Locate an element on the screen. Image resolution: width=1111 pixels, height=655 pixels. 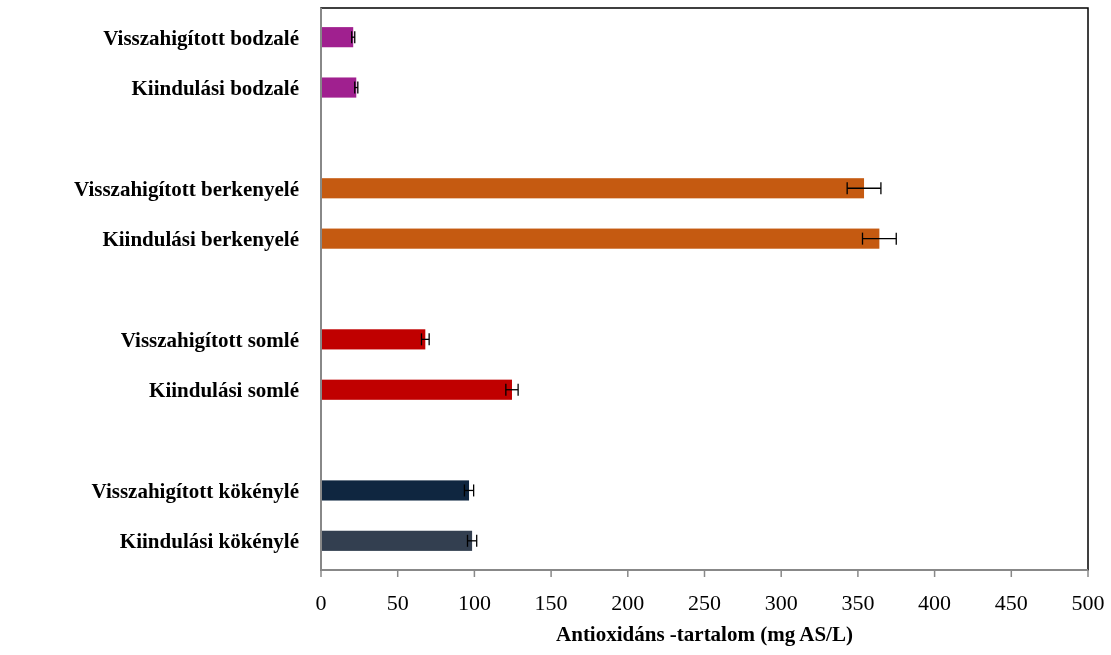
y-tick-label: Visszahigított berkenyelé is located at coordinates (186, 188).